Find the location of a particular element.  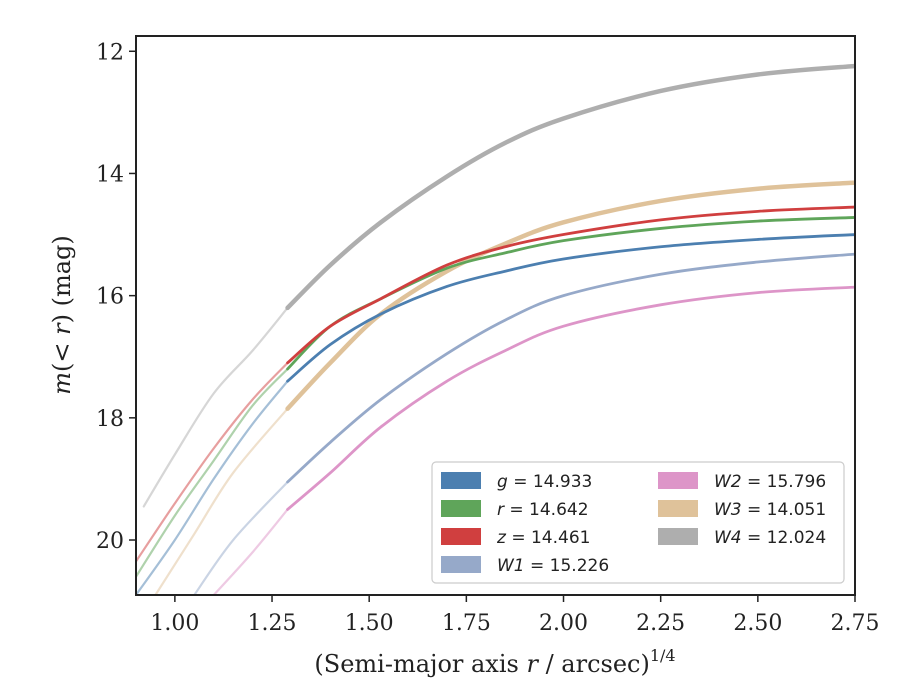

legend-label: g = 14.933 is located at coordinates (544, 482).